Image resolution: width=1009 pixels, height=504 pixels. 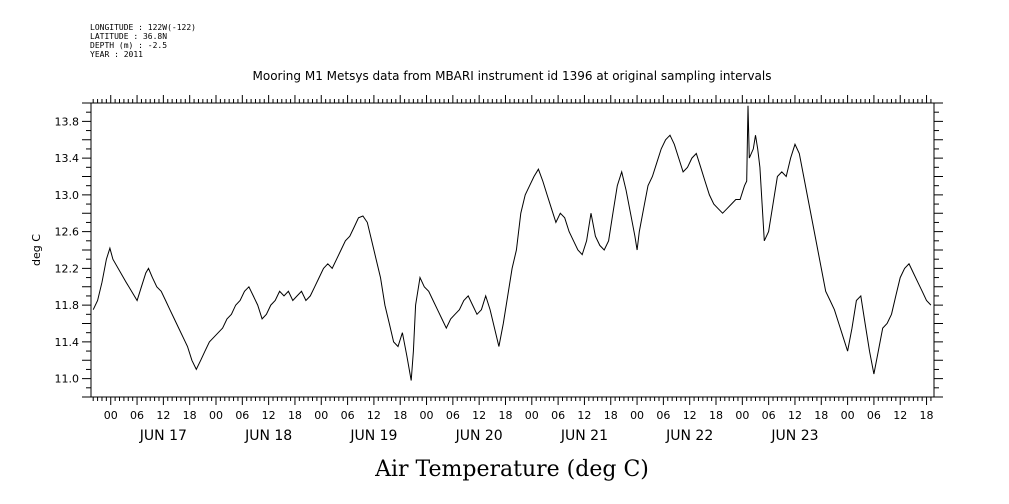 What do you see at coordinates (67, 342) in the screenshot?
I see `y-tick-label: 11.4` at bounding box center [67, 342].